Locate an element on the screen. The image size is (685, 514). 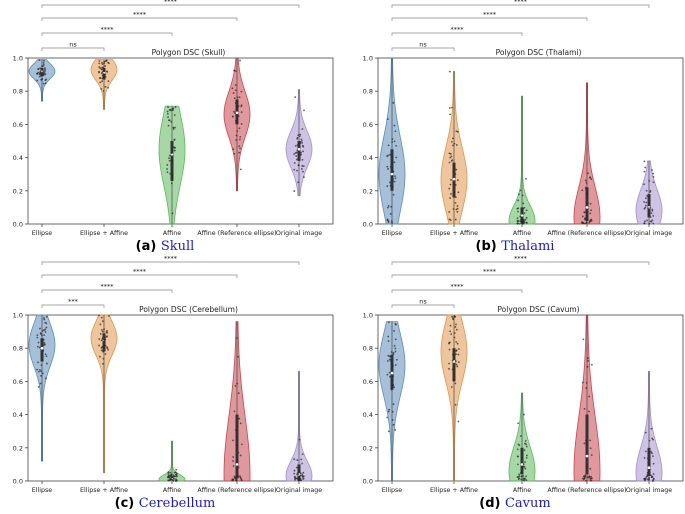
caption-link: Skull is located at coordinates (177, 246).